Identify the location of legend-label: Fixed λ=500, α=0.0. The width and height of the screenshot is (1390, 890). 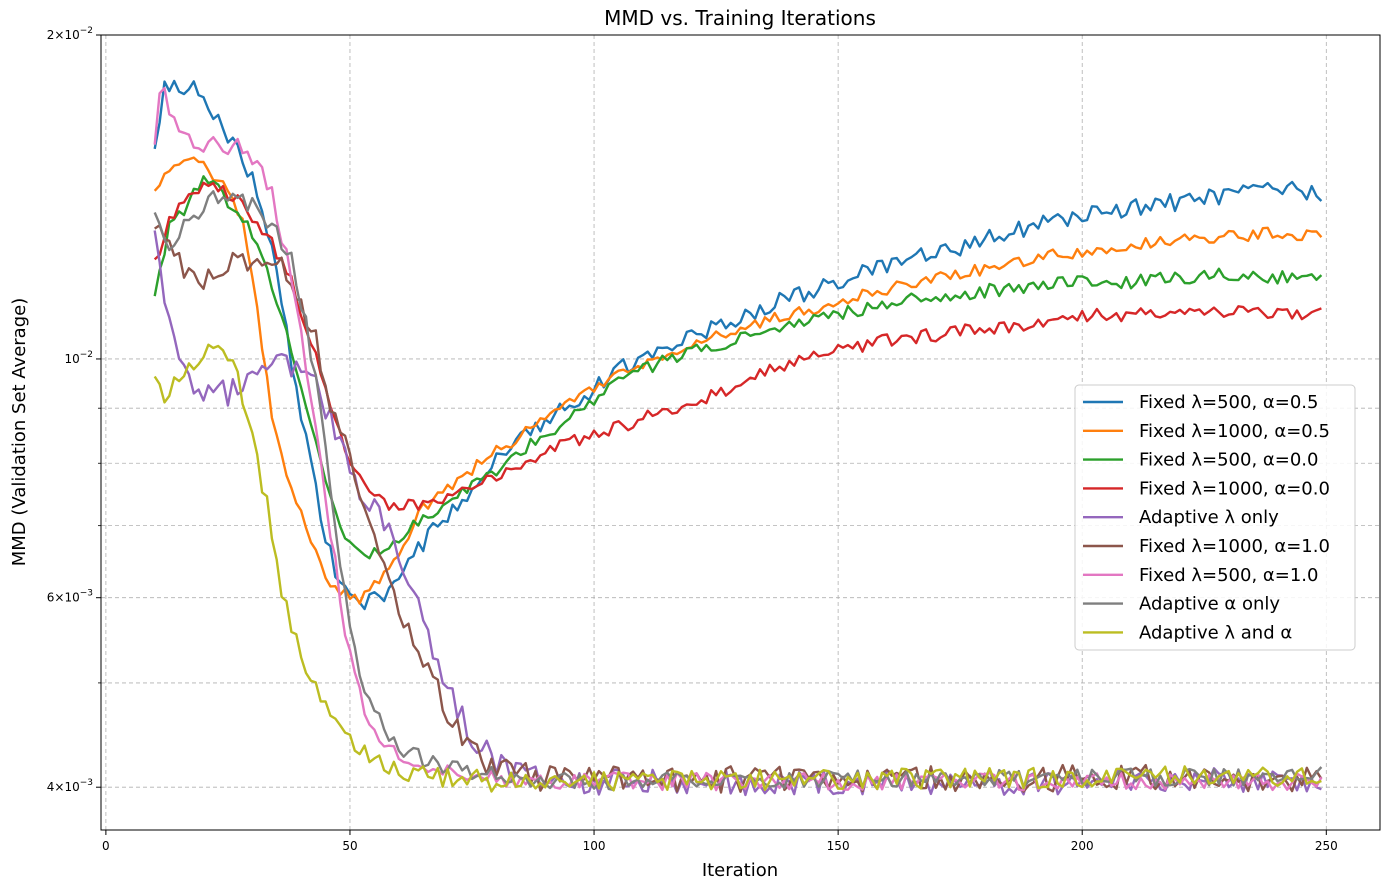
(1228, 460).